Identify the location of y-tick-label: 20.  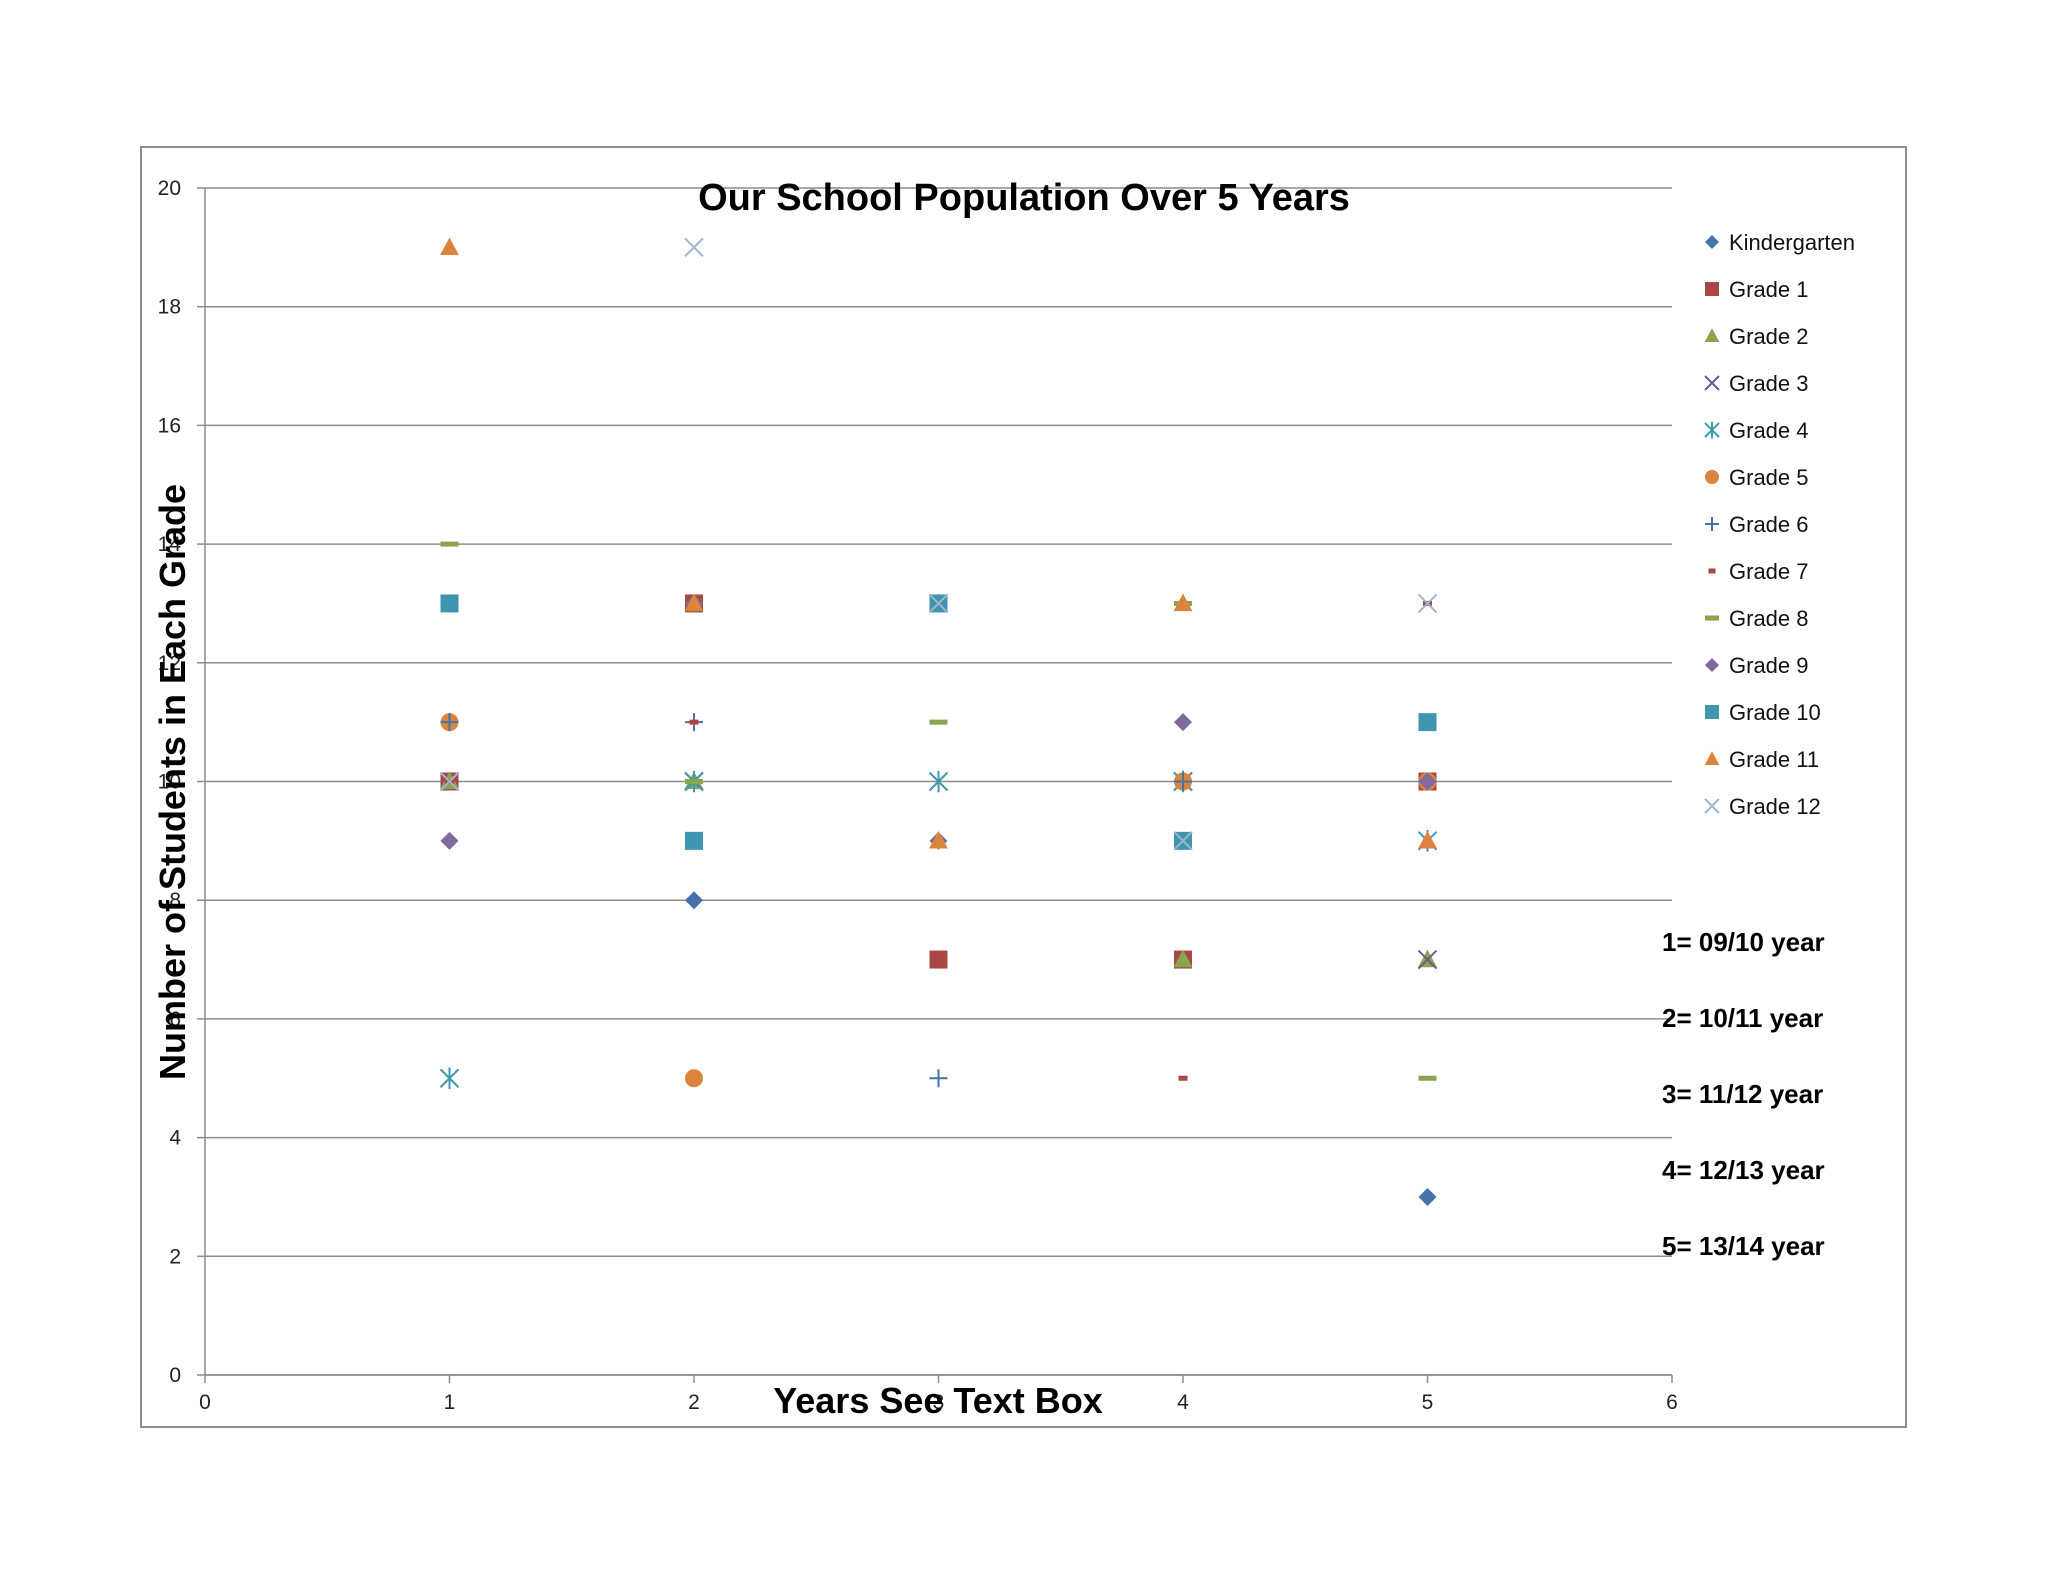
(169, 188).